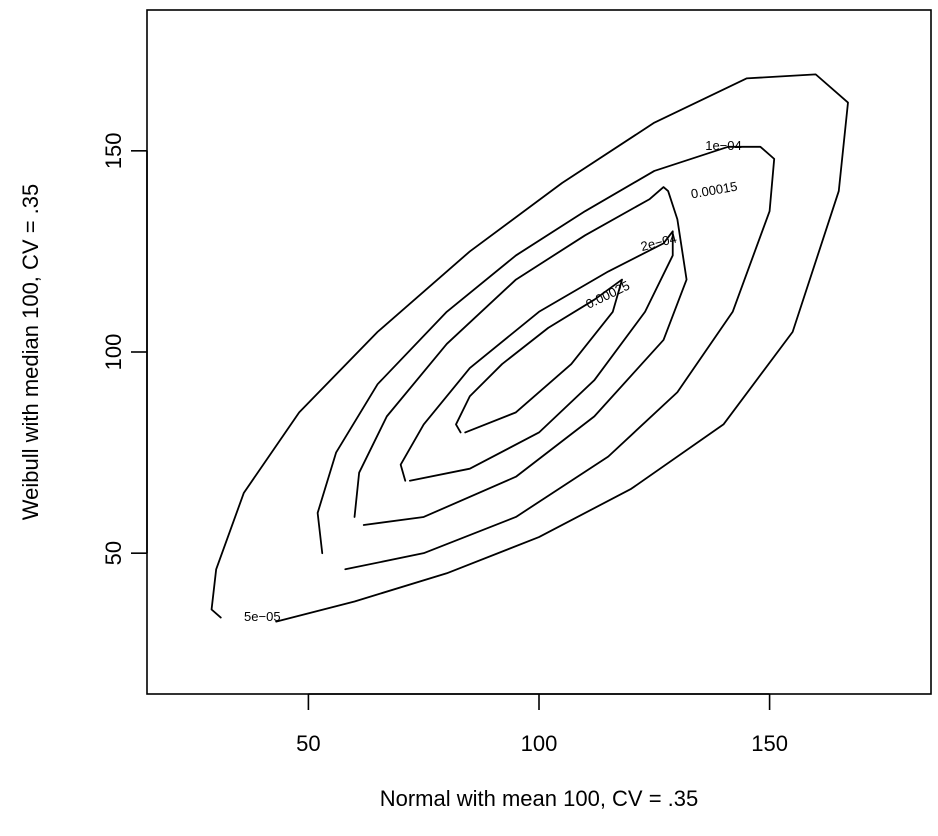 This screenshot has width=938, height=836. What do you see at coordinates (113, 553) in the screenshot?
I see `y-tick-label: 50` at bounding box center [113, 553].